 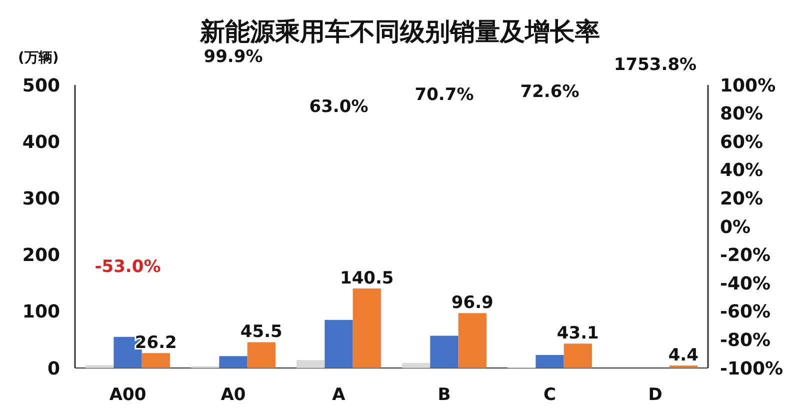 I want to click on data-label: 45.5, so click(x=261, y=332).